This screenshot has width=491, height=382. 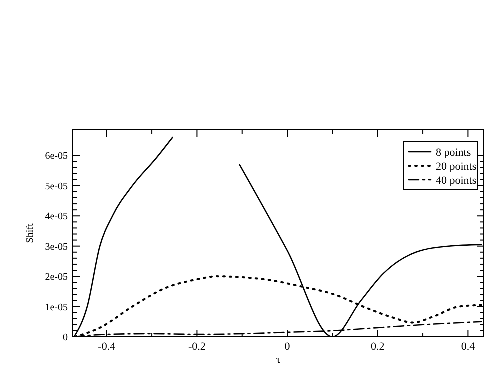 What do you see at coordinates (56, 247) in the screenshot?
I see `y-tick-label: 3e-05` at bounding box center [56, 247].